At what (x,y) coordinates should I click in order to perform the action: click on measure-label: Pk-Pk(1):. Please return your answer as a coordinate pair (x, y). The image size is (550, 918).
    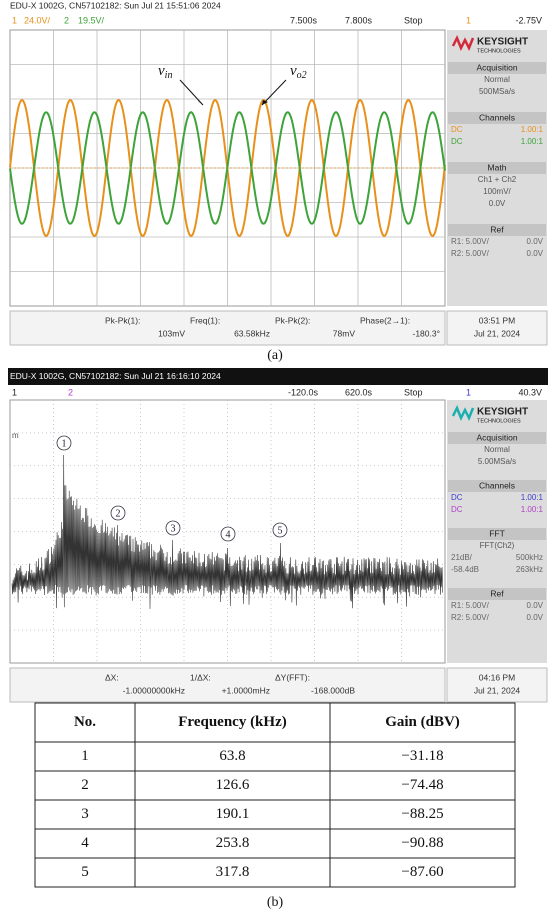
    Looking at the image, I should click on (122, 320).